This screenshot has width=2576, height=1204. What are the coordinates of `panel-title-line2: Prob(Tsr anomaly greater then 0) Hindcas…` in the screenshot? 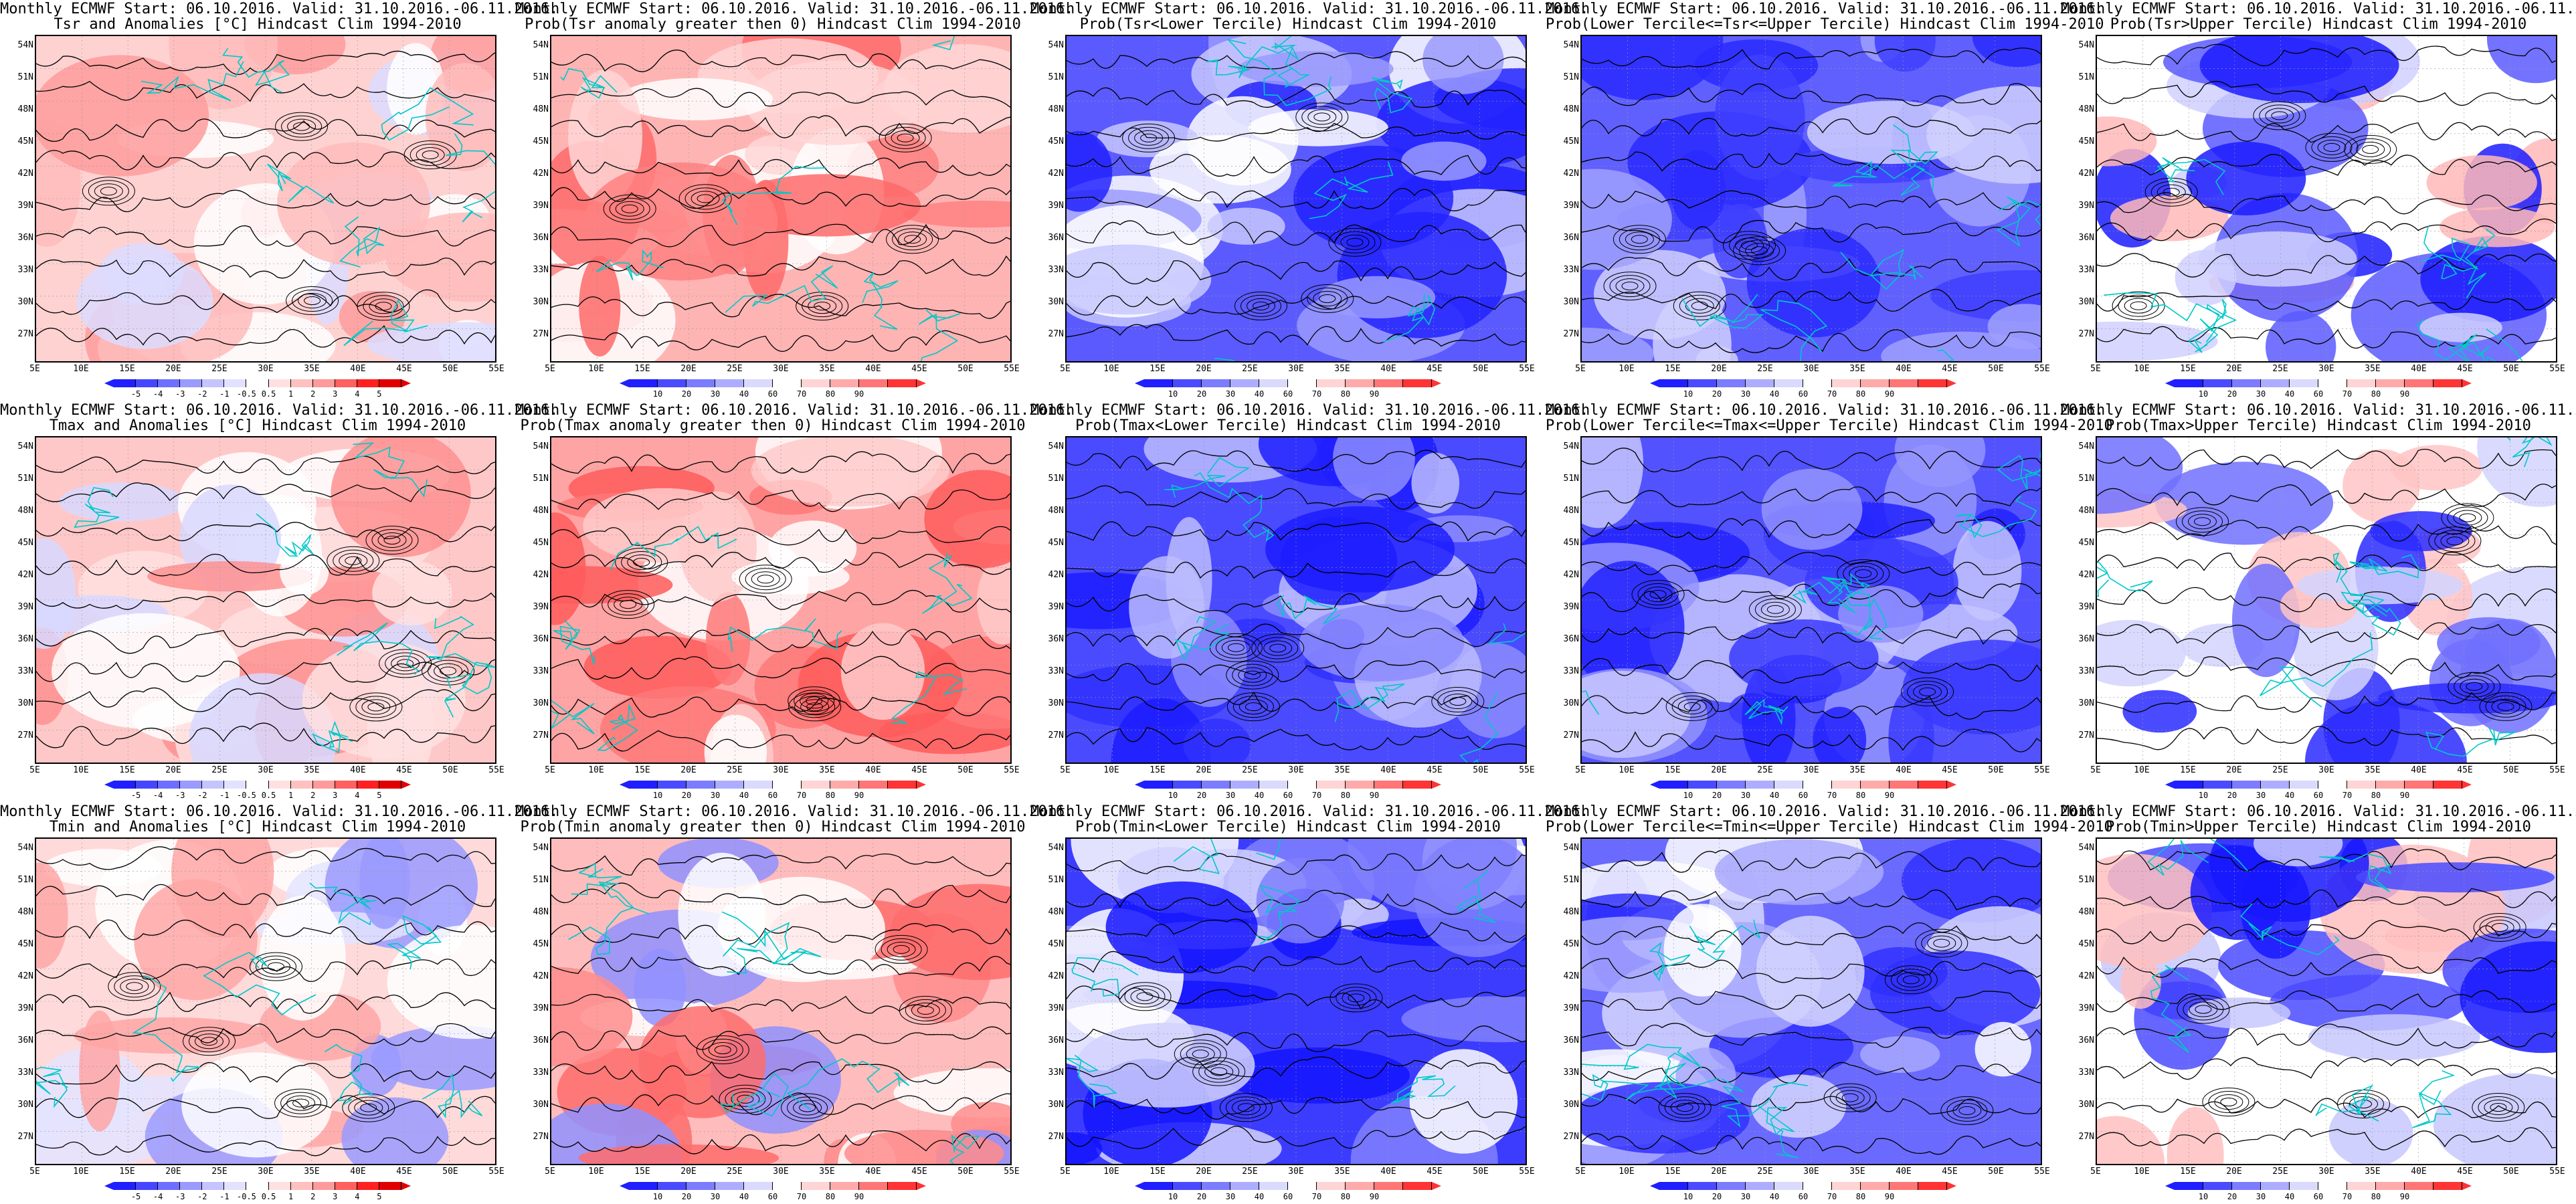 It's located at (773, 24).